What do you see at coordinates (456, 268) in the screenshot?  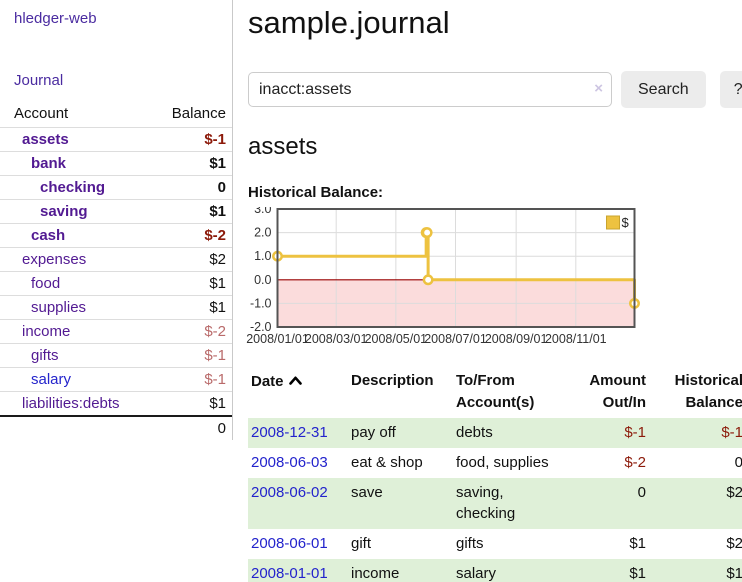 I see `plot-border` at bounding box center [456, 268].